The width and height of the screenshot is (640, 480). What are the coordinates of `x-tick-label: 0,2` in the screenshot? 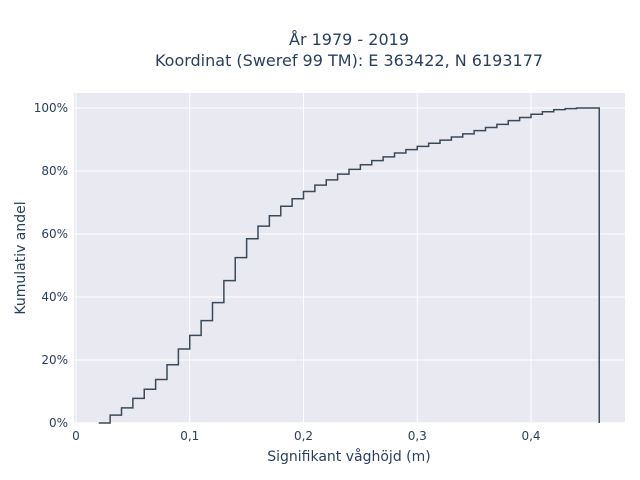 It's located at (303, 436).